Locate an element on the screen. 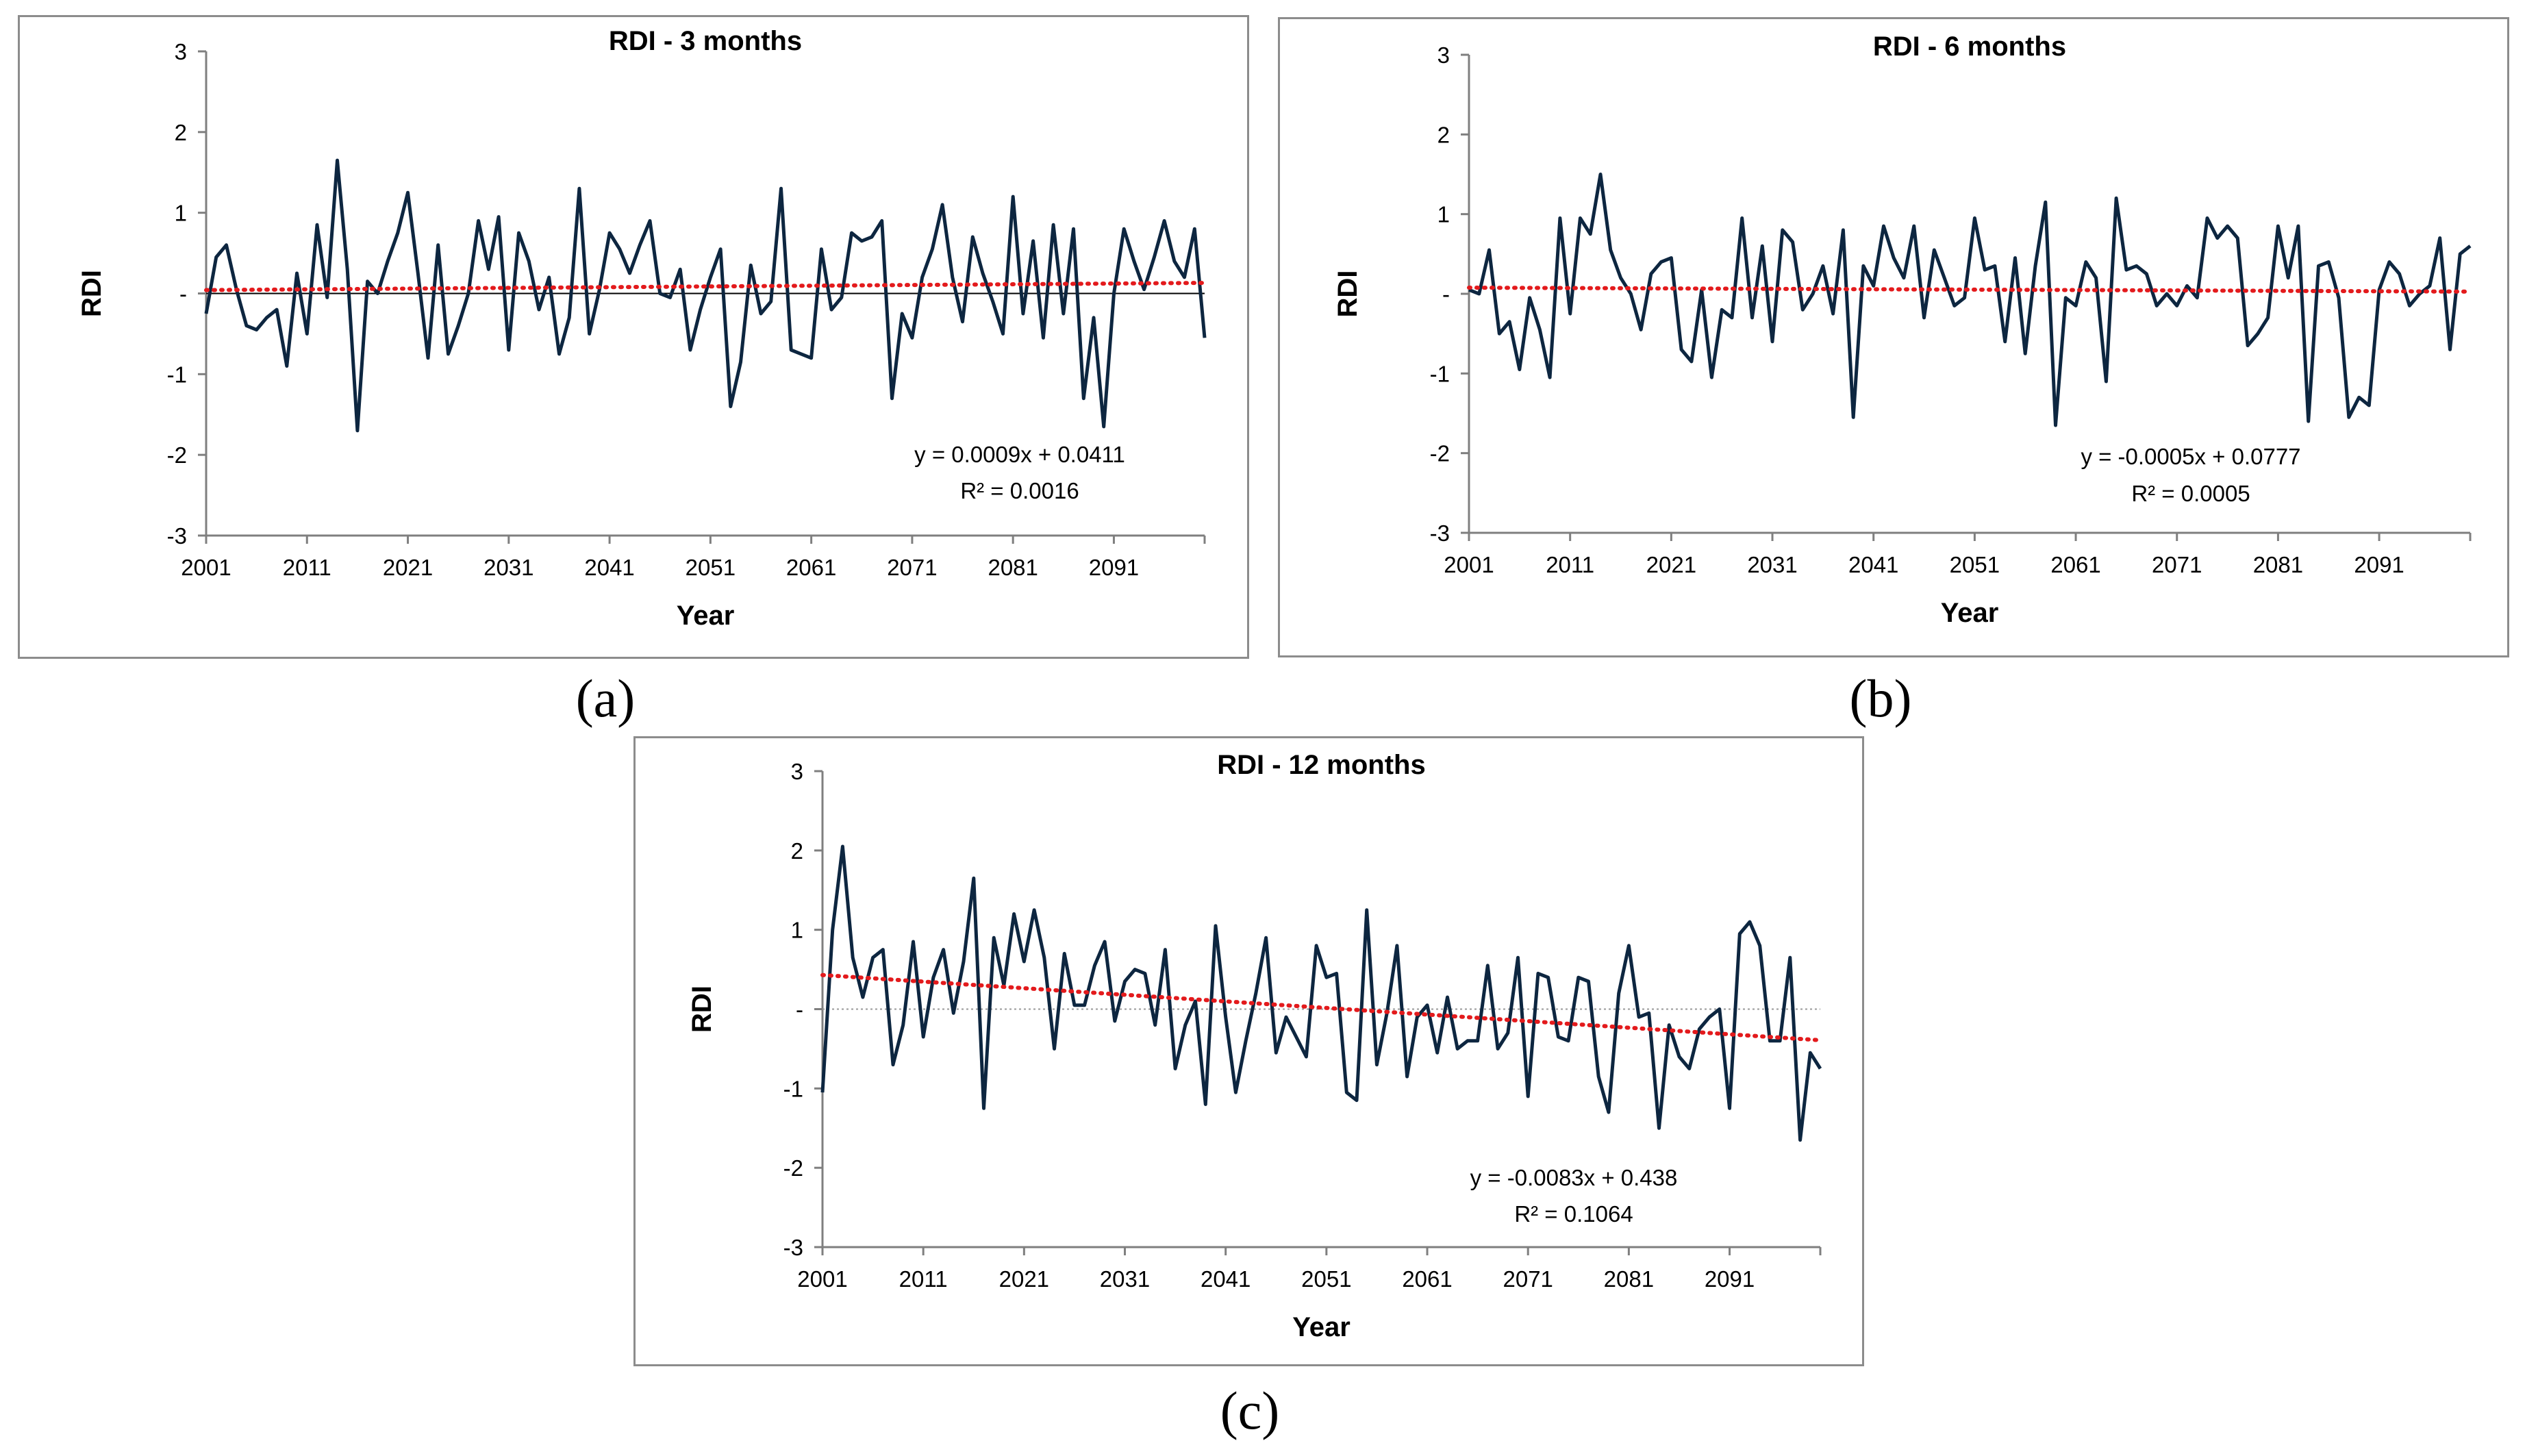 The image size is (2525, 1456). trend-r-squared: R² = 0.0016 is located at coordinates (1019, 490).